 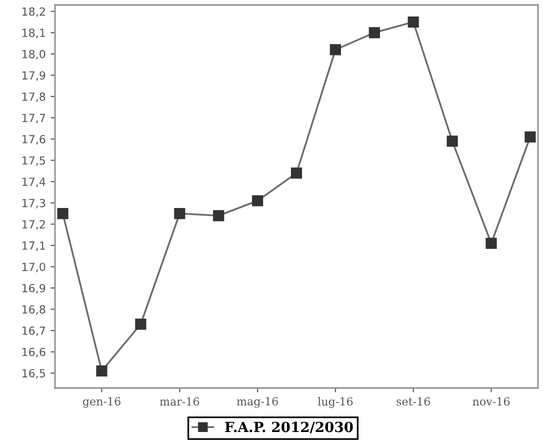 I want to click on y-tick-label: 17,6, so click(x=34, y=140).